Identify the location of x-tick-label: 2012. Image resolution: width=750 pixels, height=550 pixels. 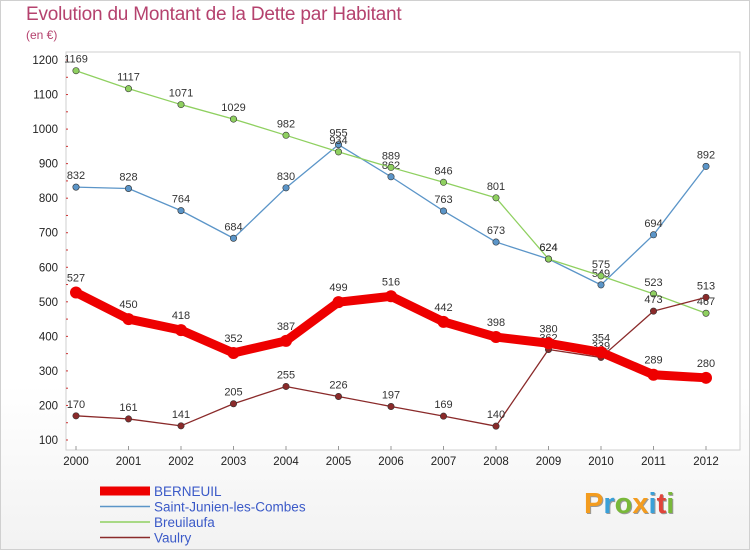
(706, 462).